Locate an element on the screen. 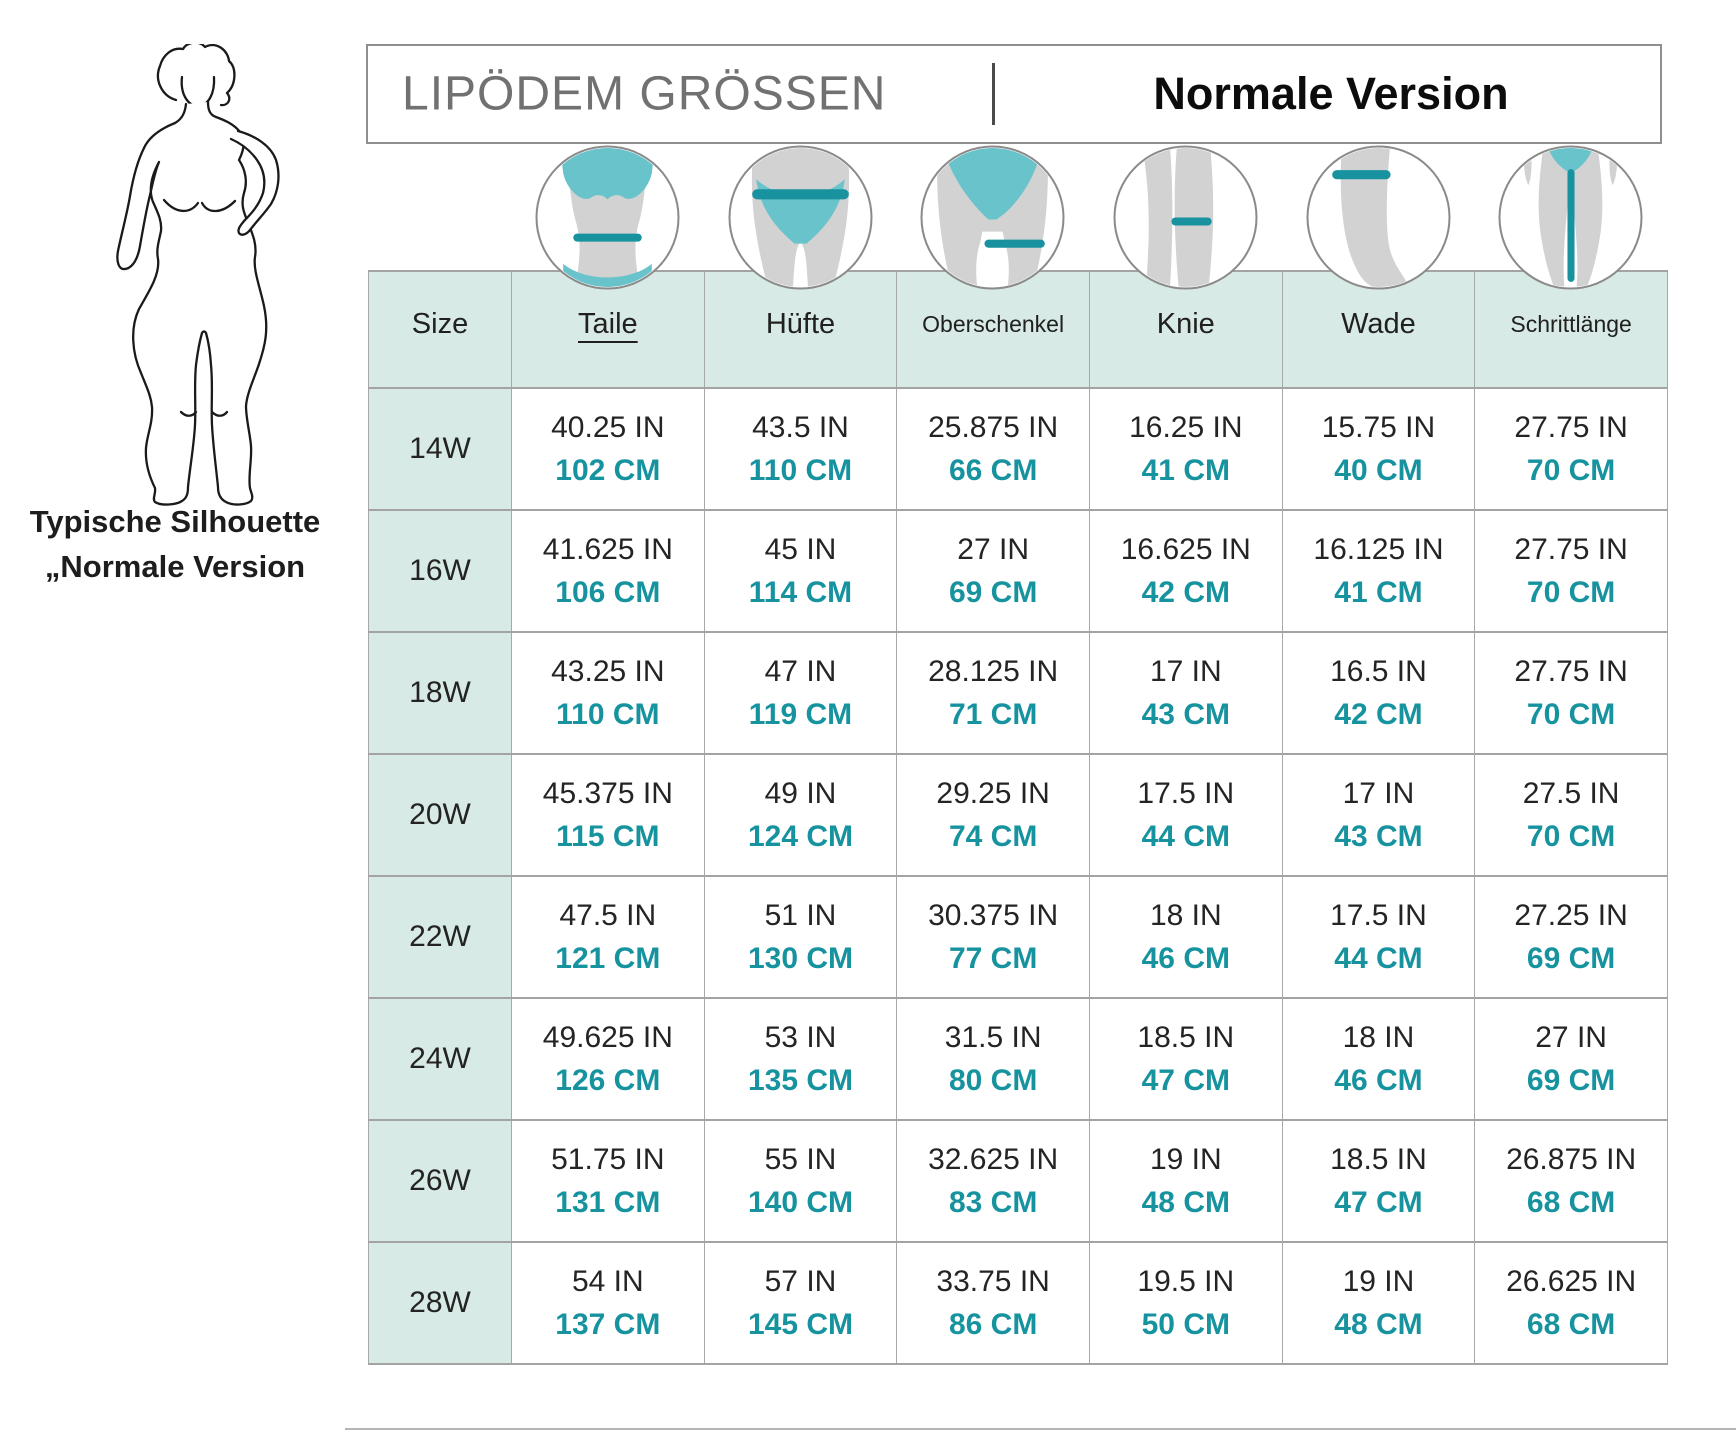  inch-value: 41.625 IN is located at coordinates (607, 549).